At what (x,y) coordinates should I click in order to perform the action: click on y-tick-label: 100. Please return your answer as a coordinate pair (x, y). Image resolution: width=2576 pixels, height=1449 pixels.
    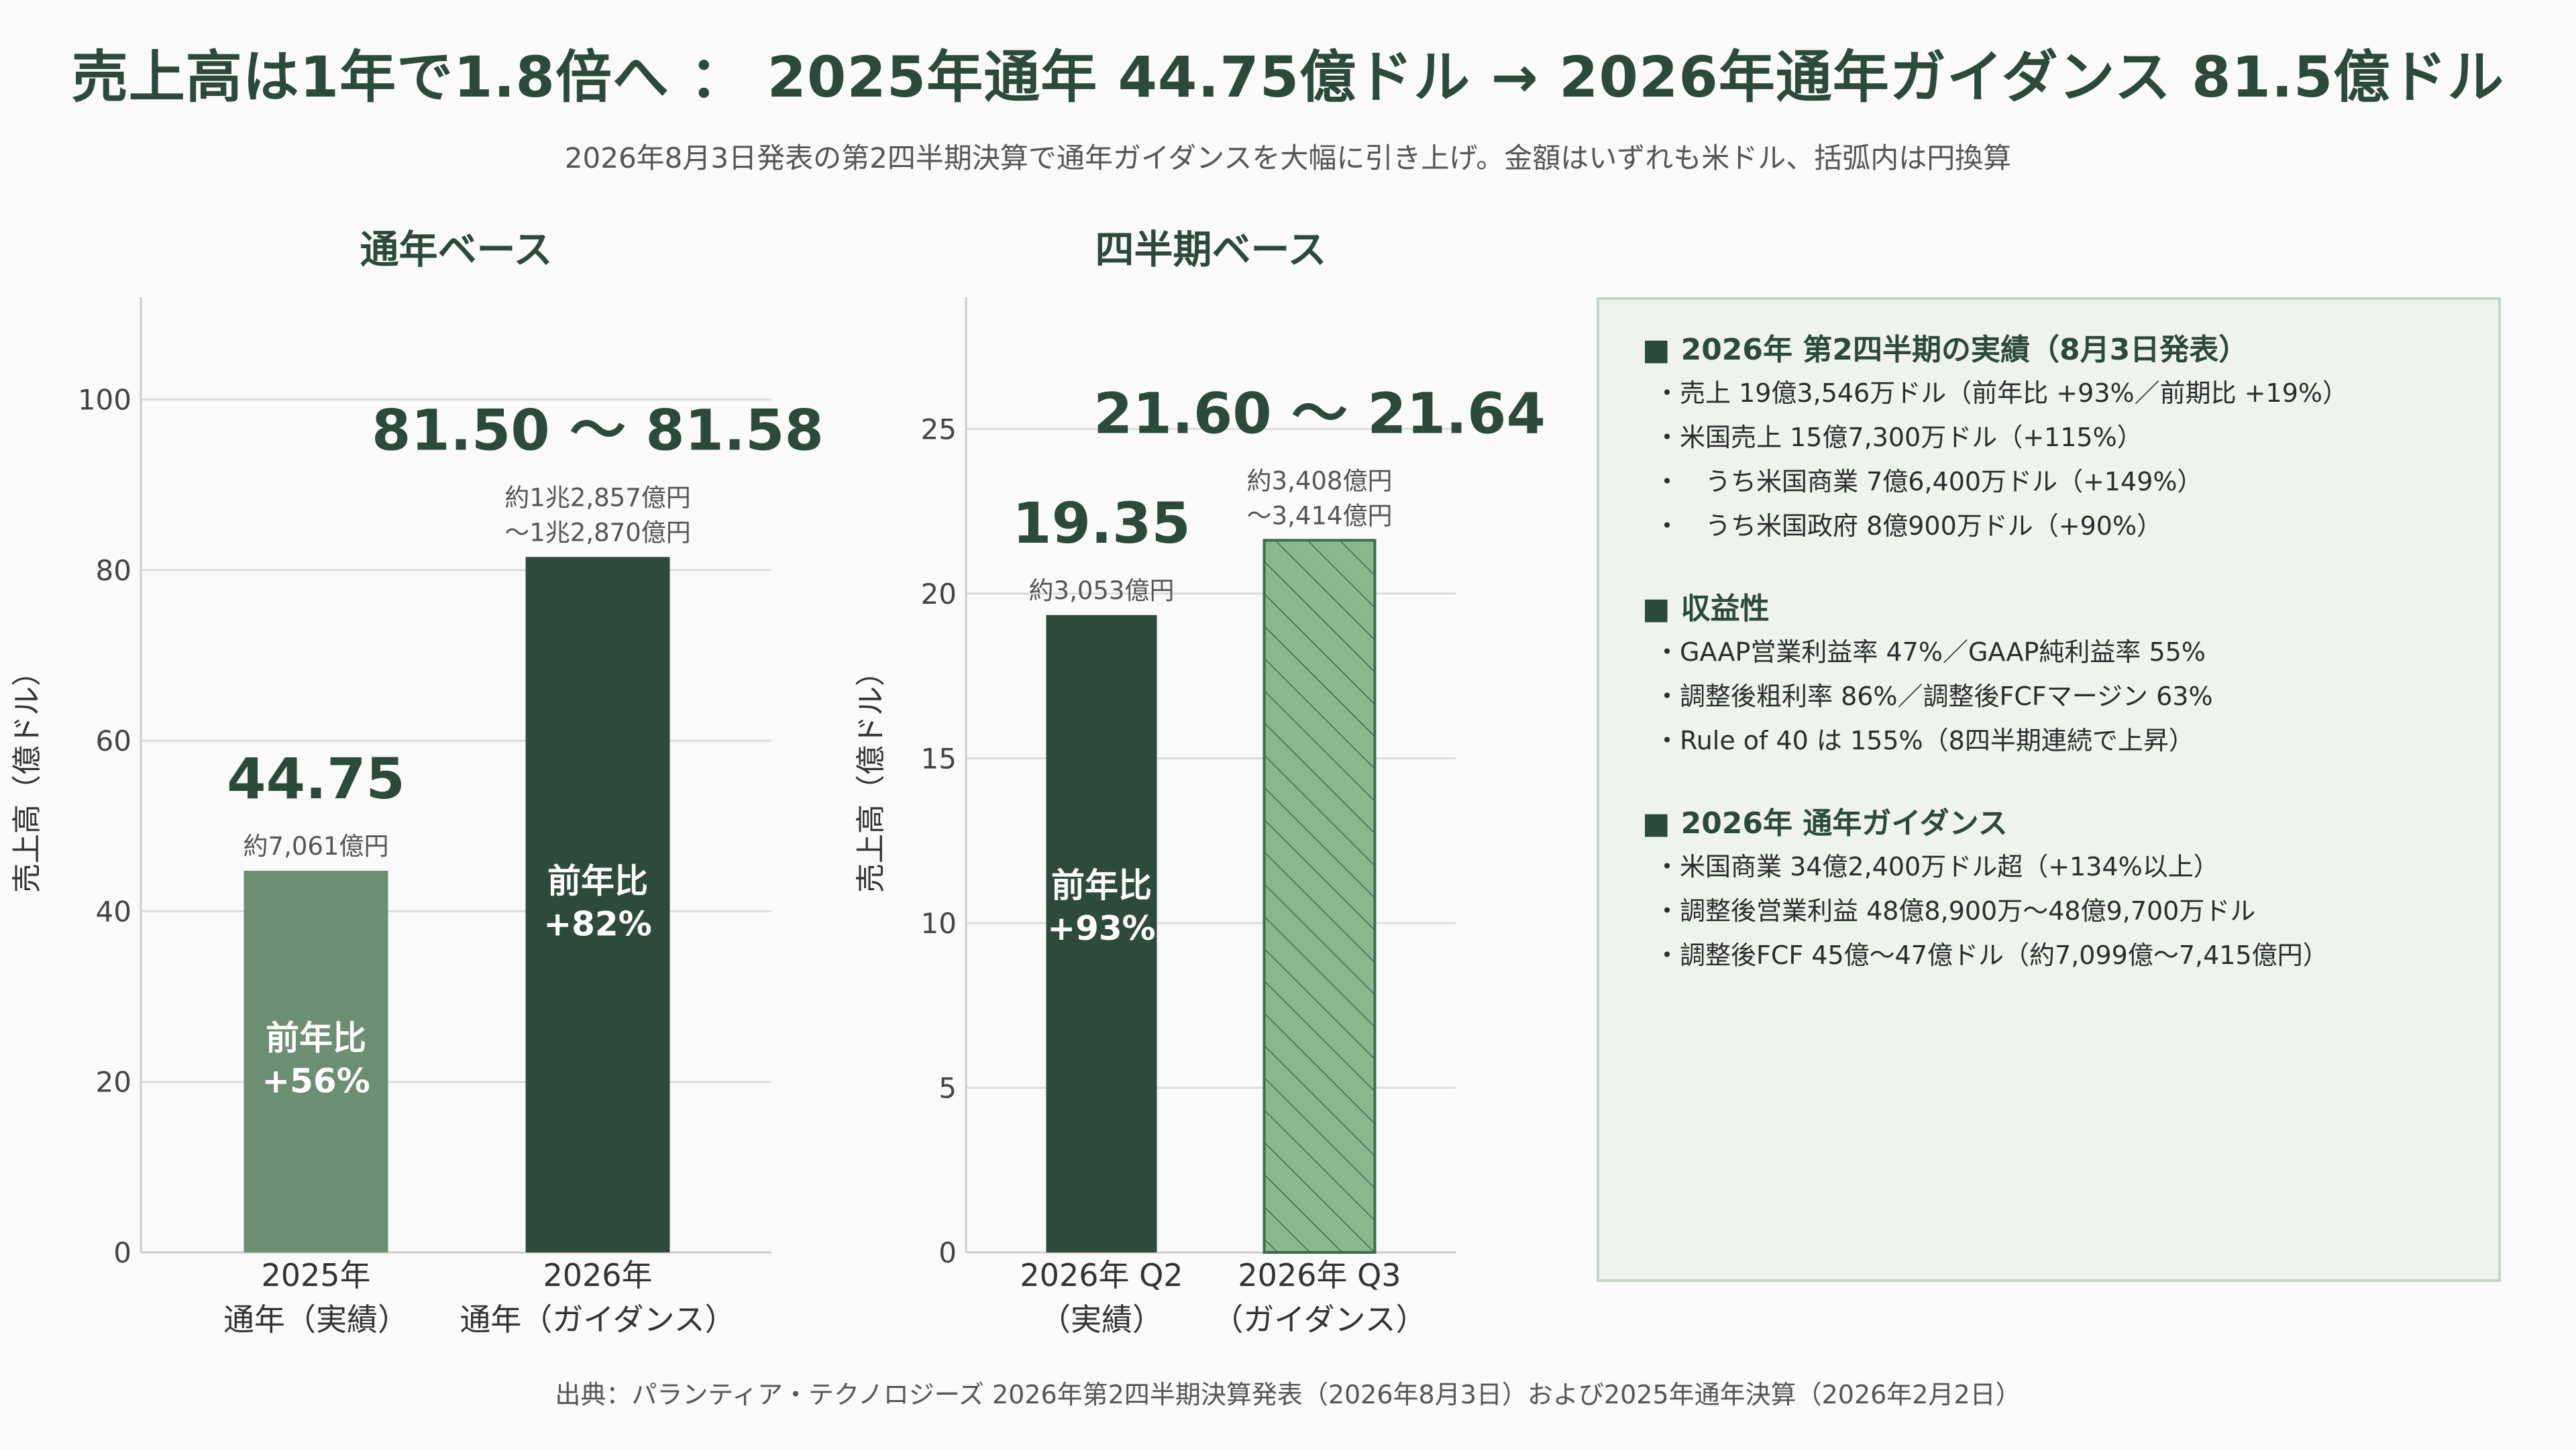
    Looking at the image, I should click on (104, 400).